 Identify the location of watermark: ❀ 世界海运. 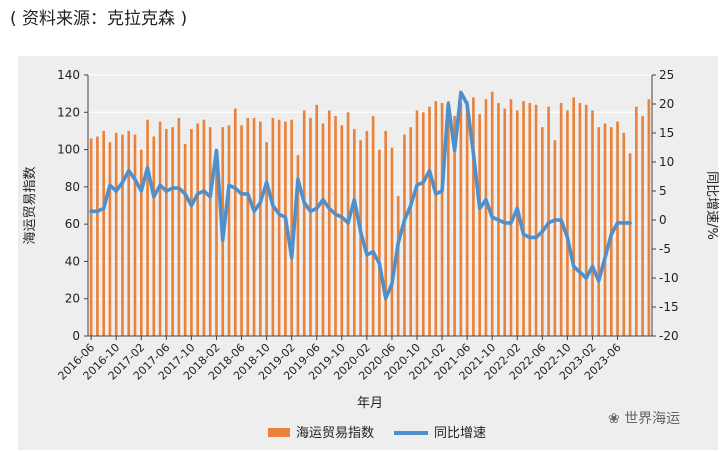
(644, 418).